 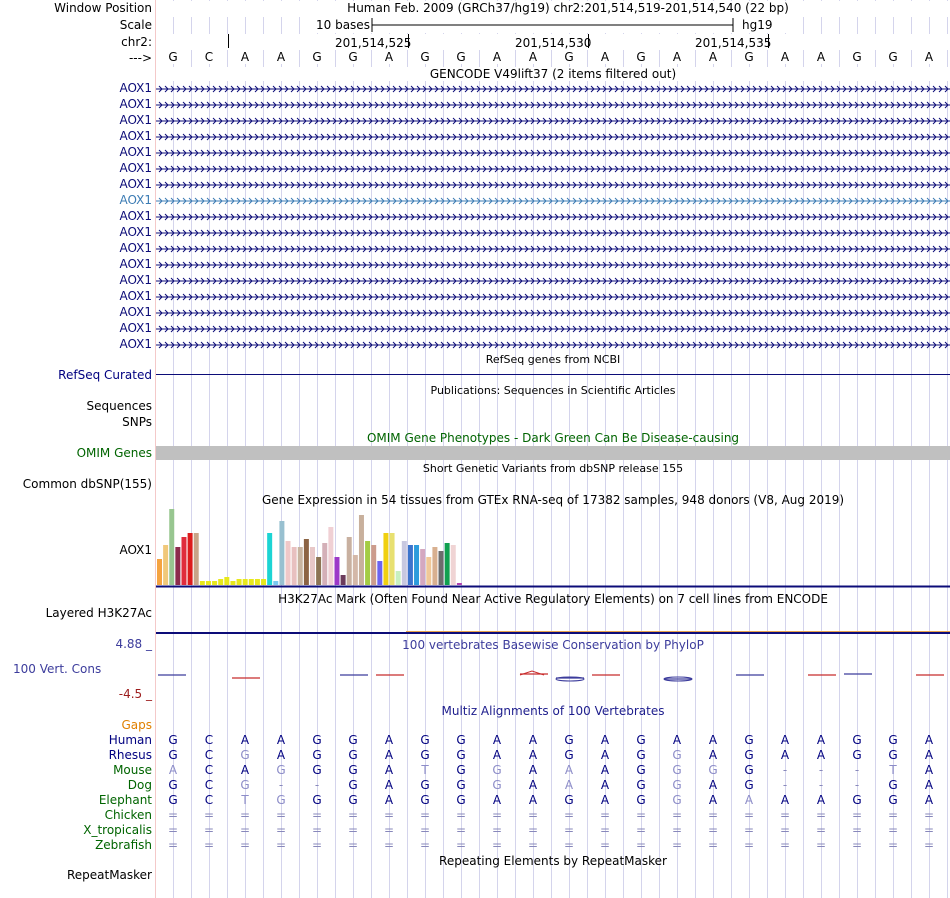 I want to click on omim-track-label: OMIM Genes, so click(x=114, y=453).